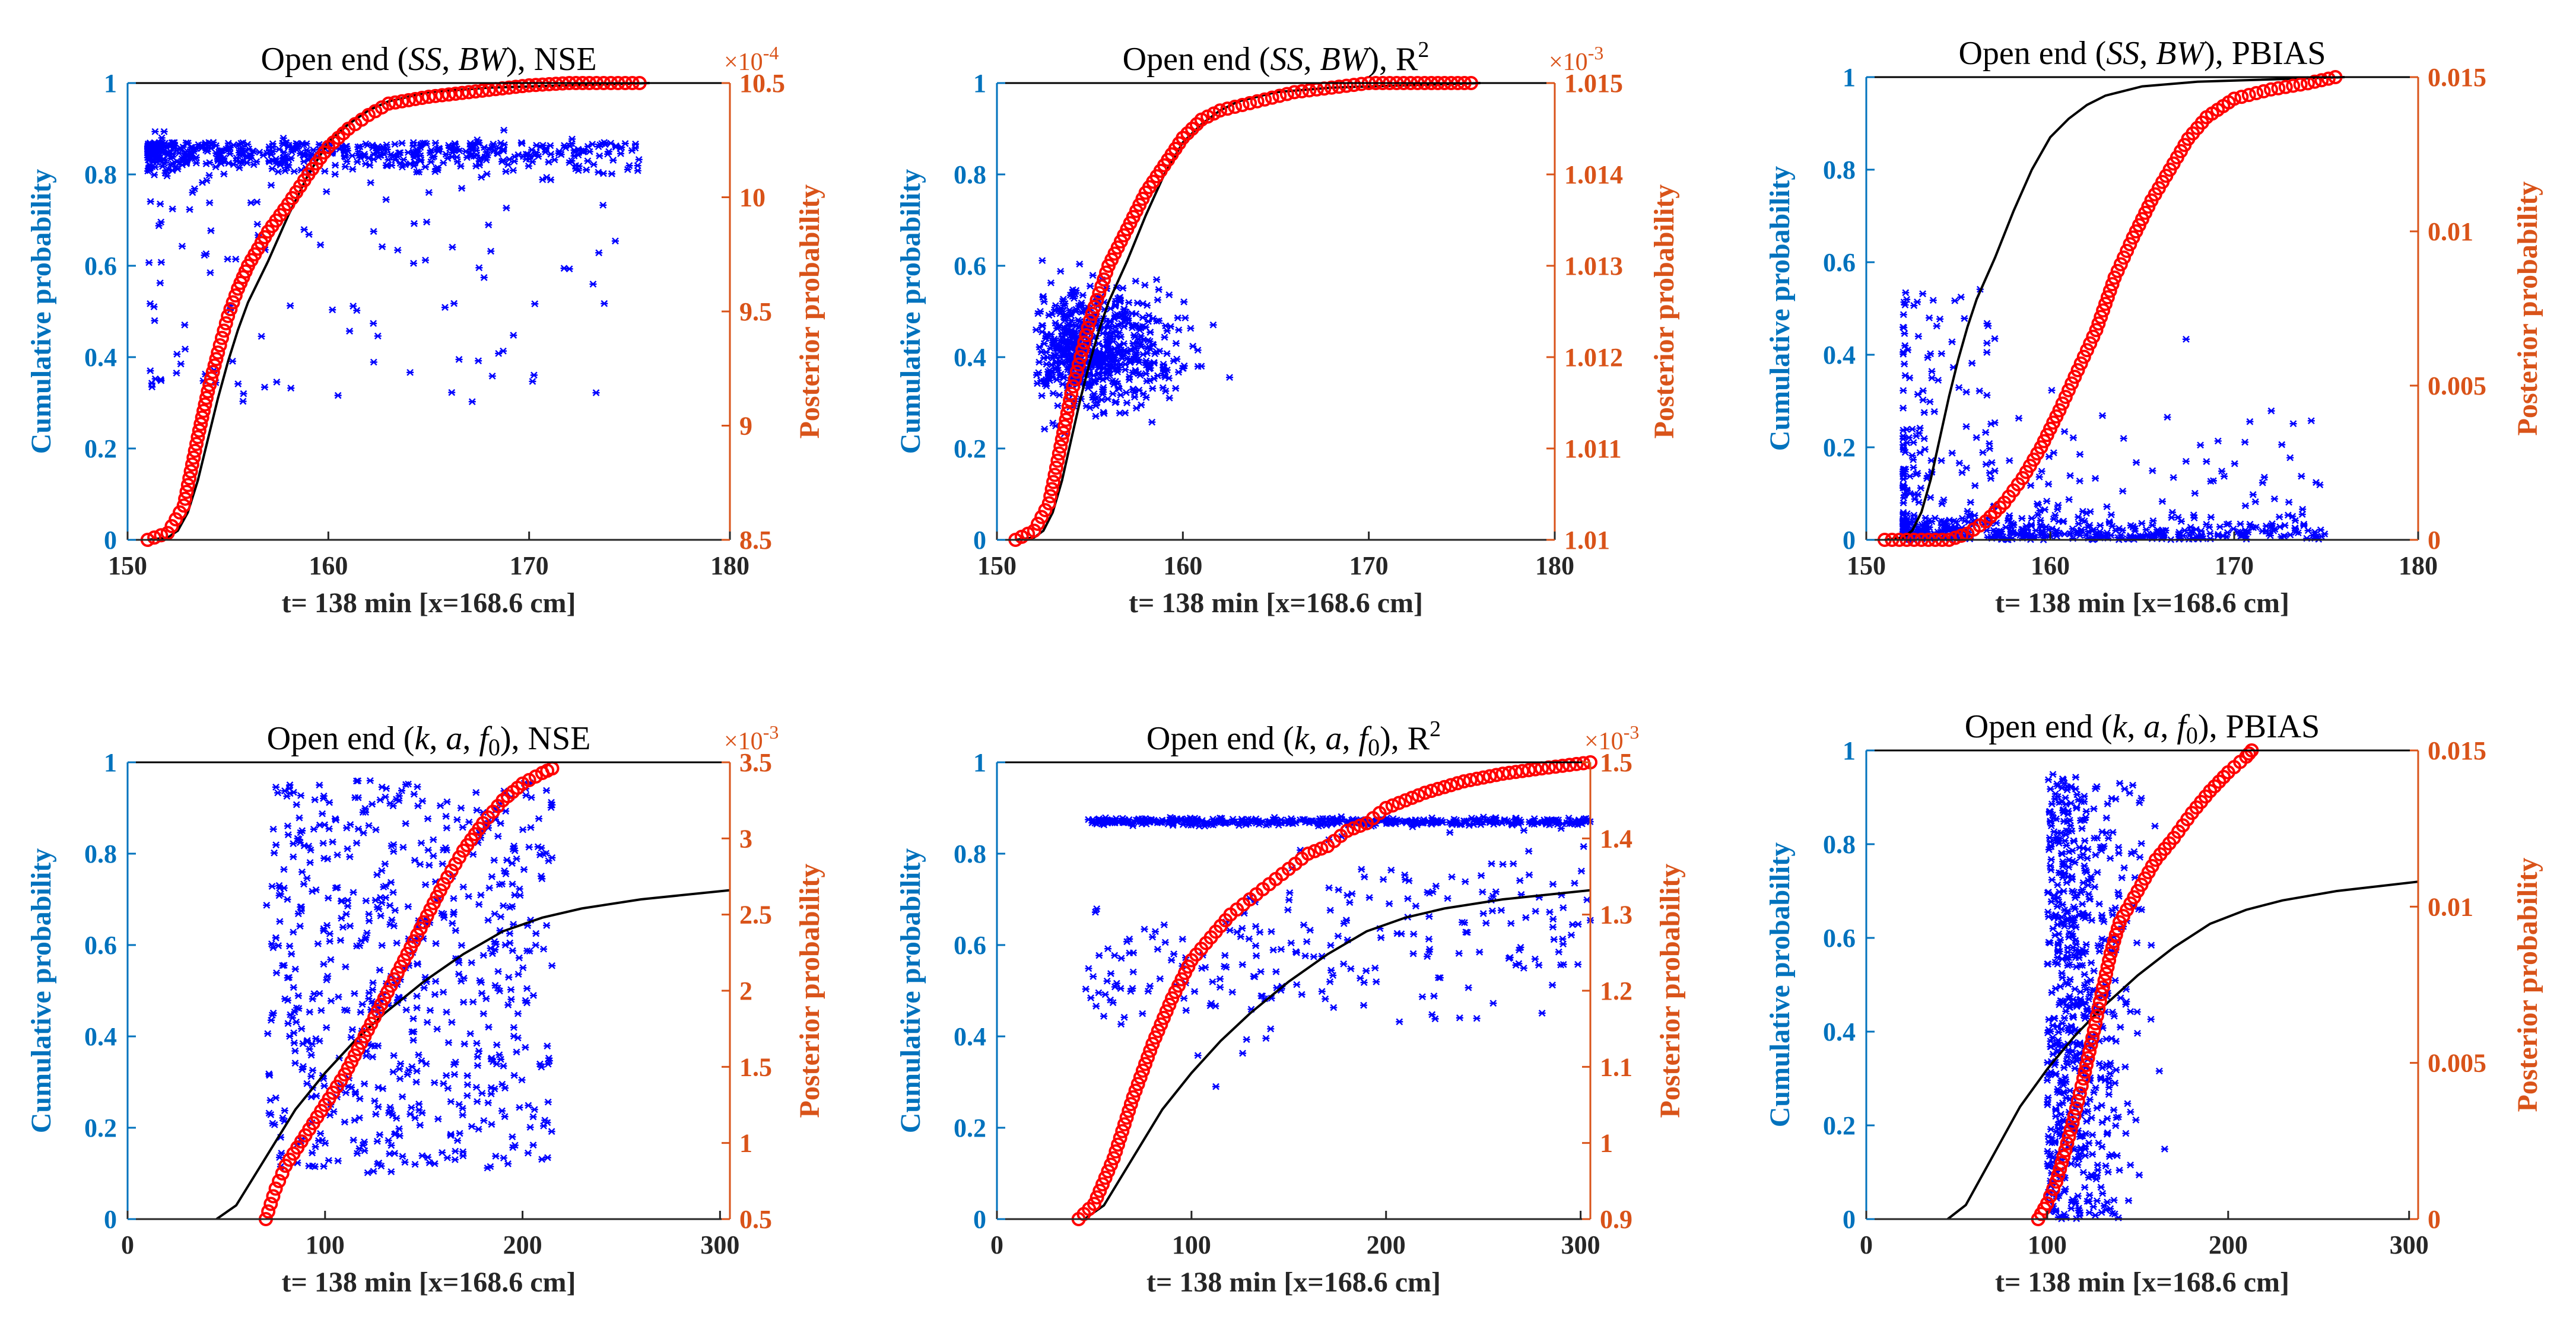  I want to click on y-left-tick-label: 1, so click(979, 83).